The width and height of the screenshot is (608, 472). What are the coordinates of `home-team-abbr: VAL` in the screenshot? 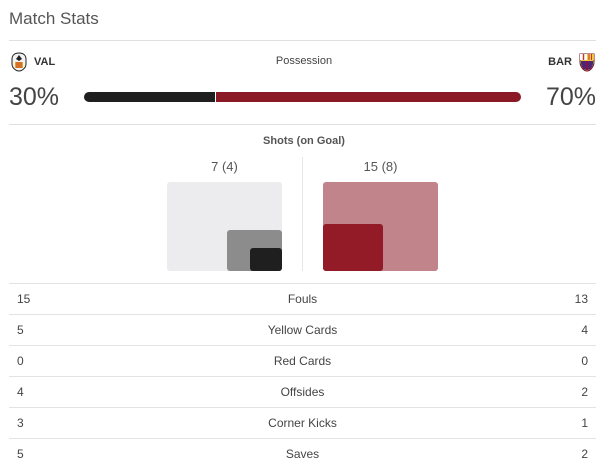 It's located at (45, 62).